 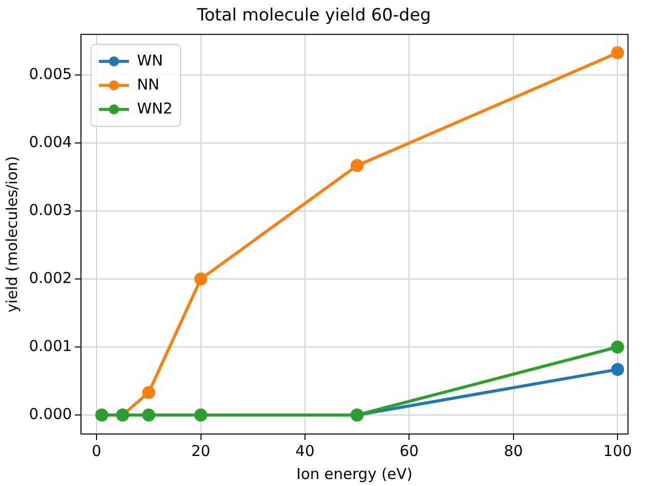 What do you see at coordinates (50, 142) in the screenshot?
I see `y-tick-label: 0.004` at bounding box center [50, 142].